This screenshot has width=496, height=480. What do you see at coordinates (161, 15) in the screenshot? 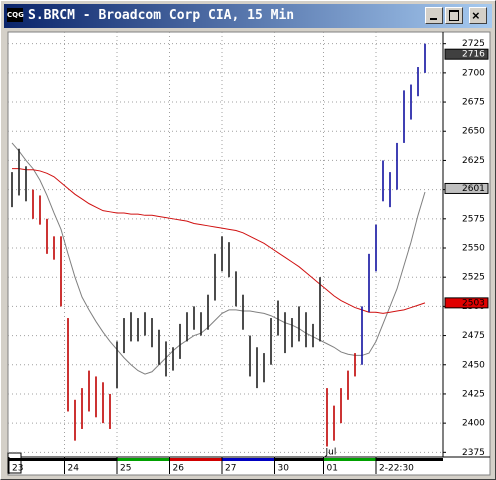
I see `window-title: S.BRCM - Broadcom Corp CIA, 15 Min` at bounding box center [161, 15].